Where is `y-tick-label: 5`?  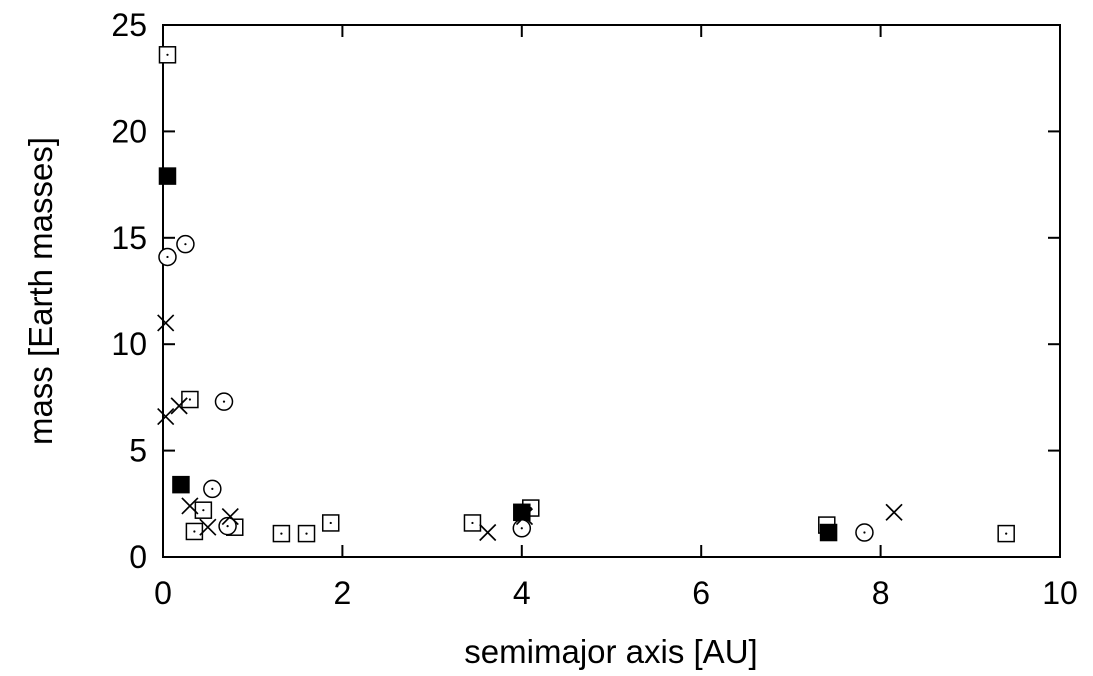
y-tick-label: 5 is located at coordinates (138, 451).